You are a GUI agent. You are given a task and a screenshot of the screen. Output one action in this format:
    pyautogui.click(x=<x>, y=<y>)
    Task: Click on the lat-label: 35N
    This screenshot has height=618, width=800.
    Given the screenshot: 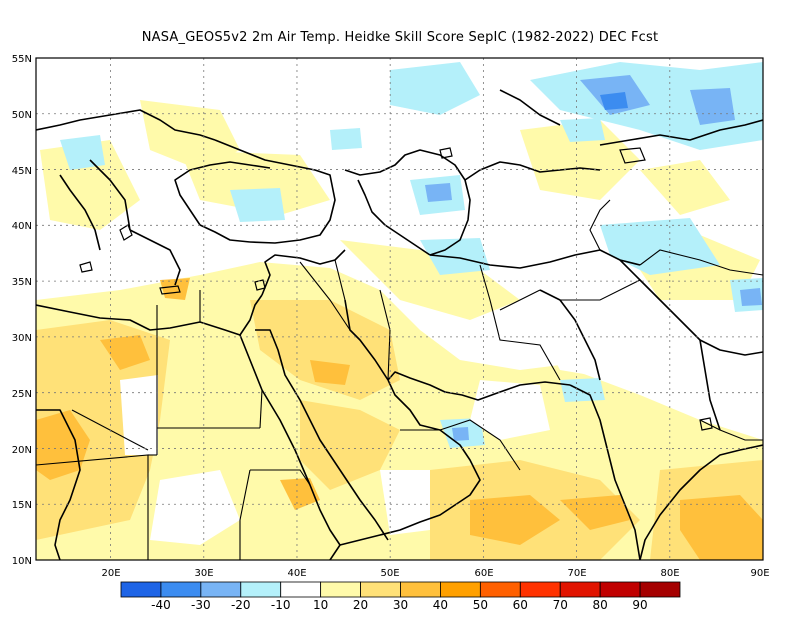 What is the action you would take?
    pyautogui.click(x=22, y=282)
    